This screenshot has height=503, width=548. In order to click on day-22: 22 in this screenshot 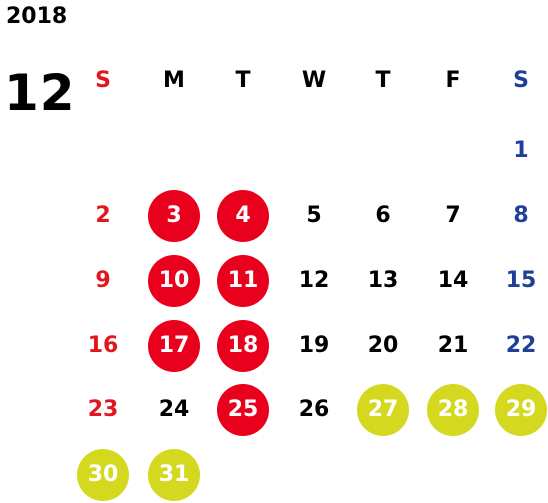, I will do `click(521, 345)`.